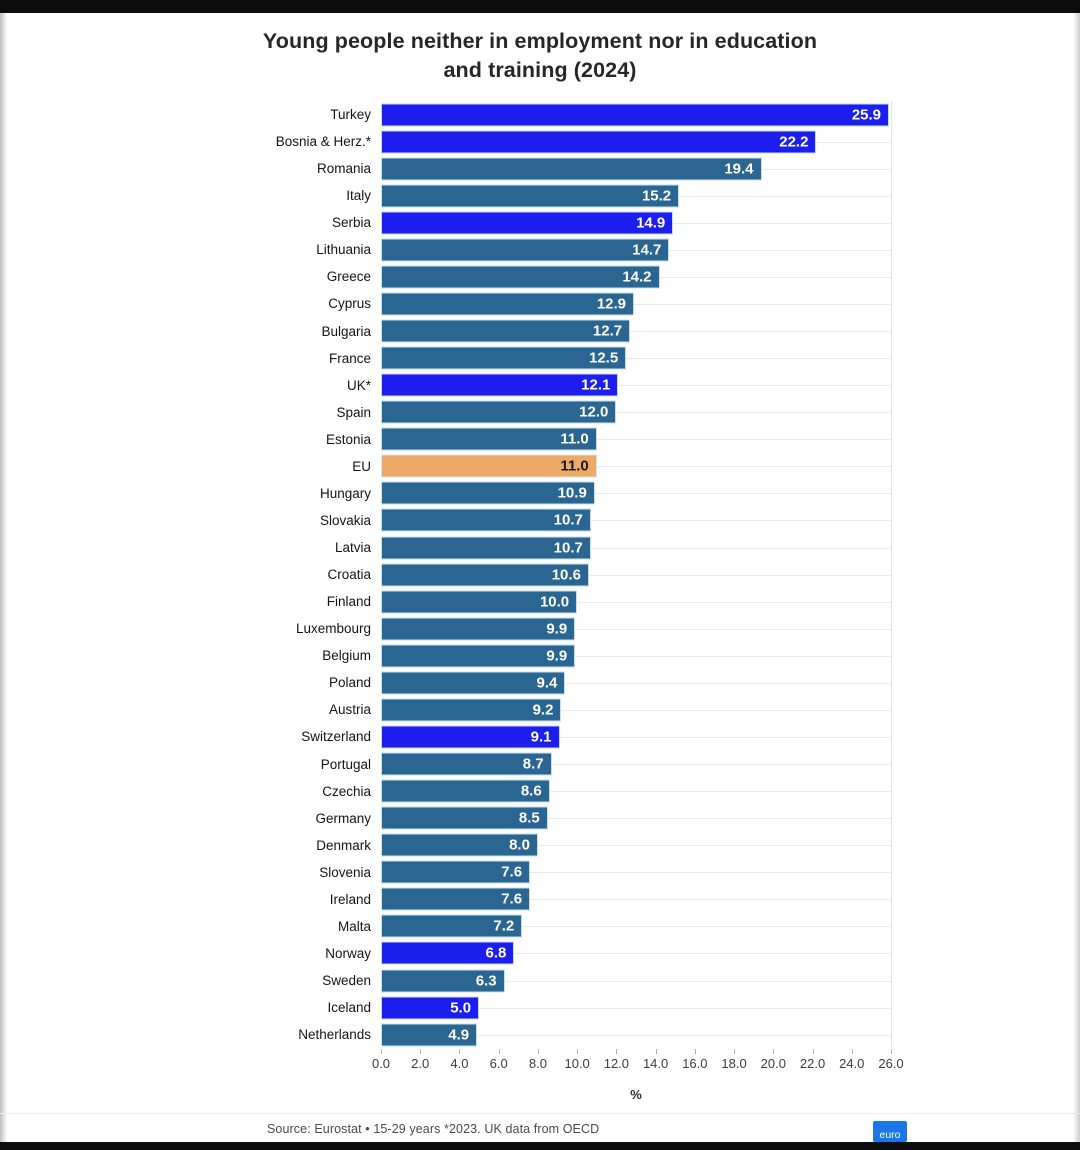 This screenshot has width=1080, height=1150. I want to click on row-plot: 12.9, so click(636, 303).